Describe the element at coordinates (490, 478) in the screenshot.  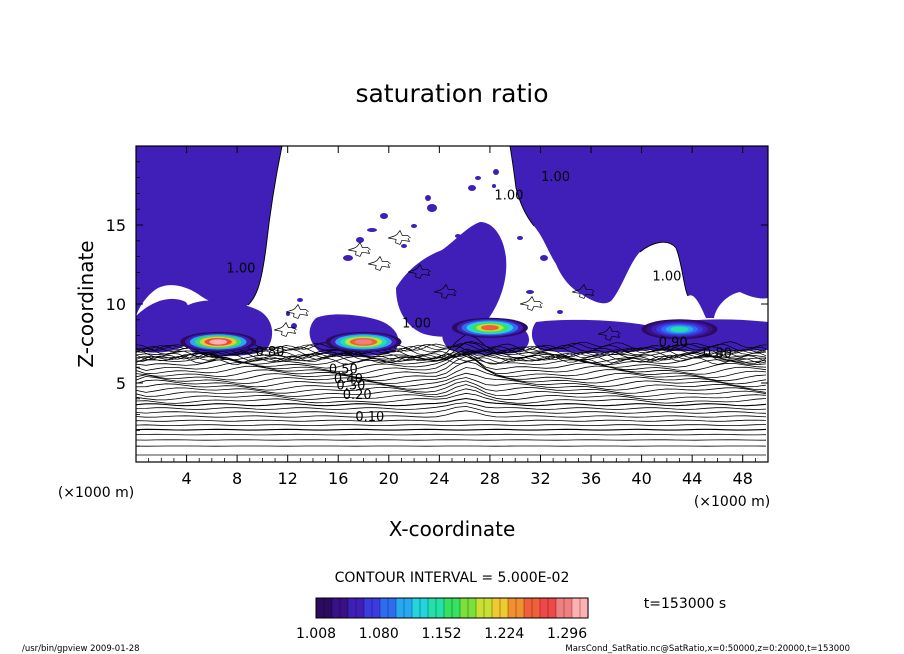
I see `x-tick-label: 28` at that location.